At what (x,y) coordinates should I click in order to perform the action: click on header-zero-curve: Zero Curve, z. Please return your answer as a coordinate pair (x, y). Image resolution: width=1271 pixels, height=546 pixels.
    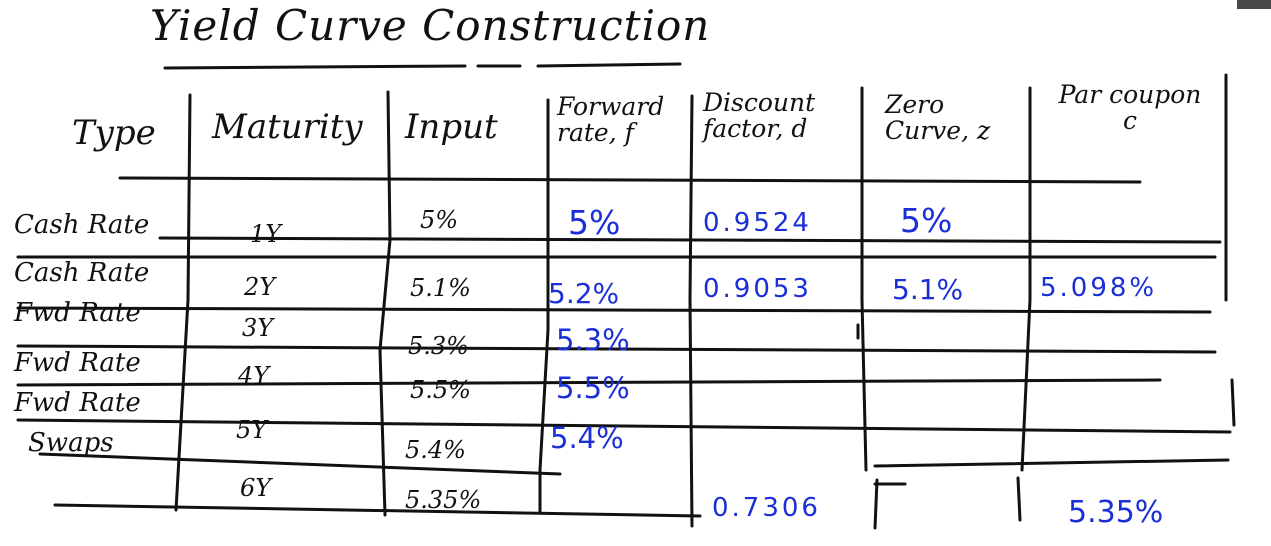
    Looking at the image, I should click on (938, 118).